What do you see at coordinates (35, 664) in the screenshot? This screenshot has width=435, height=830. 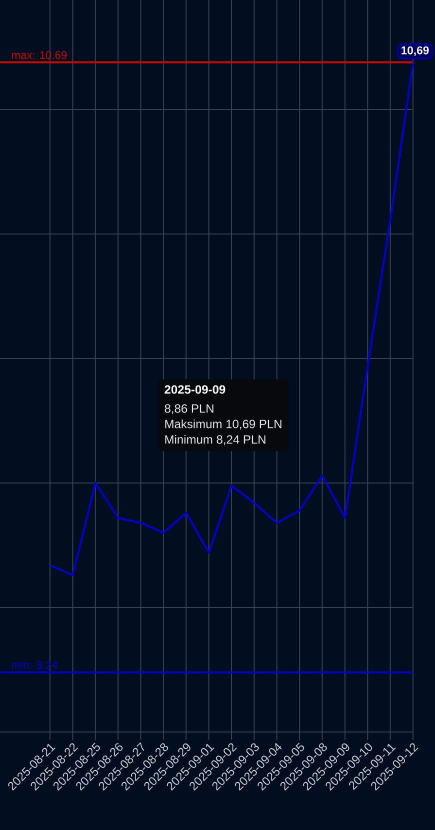 I see `ref-line-label: min: 8.24` at bounding box center [35, 664].